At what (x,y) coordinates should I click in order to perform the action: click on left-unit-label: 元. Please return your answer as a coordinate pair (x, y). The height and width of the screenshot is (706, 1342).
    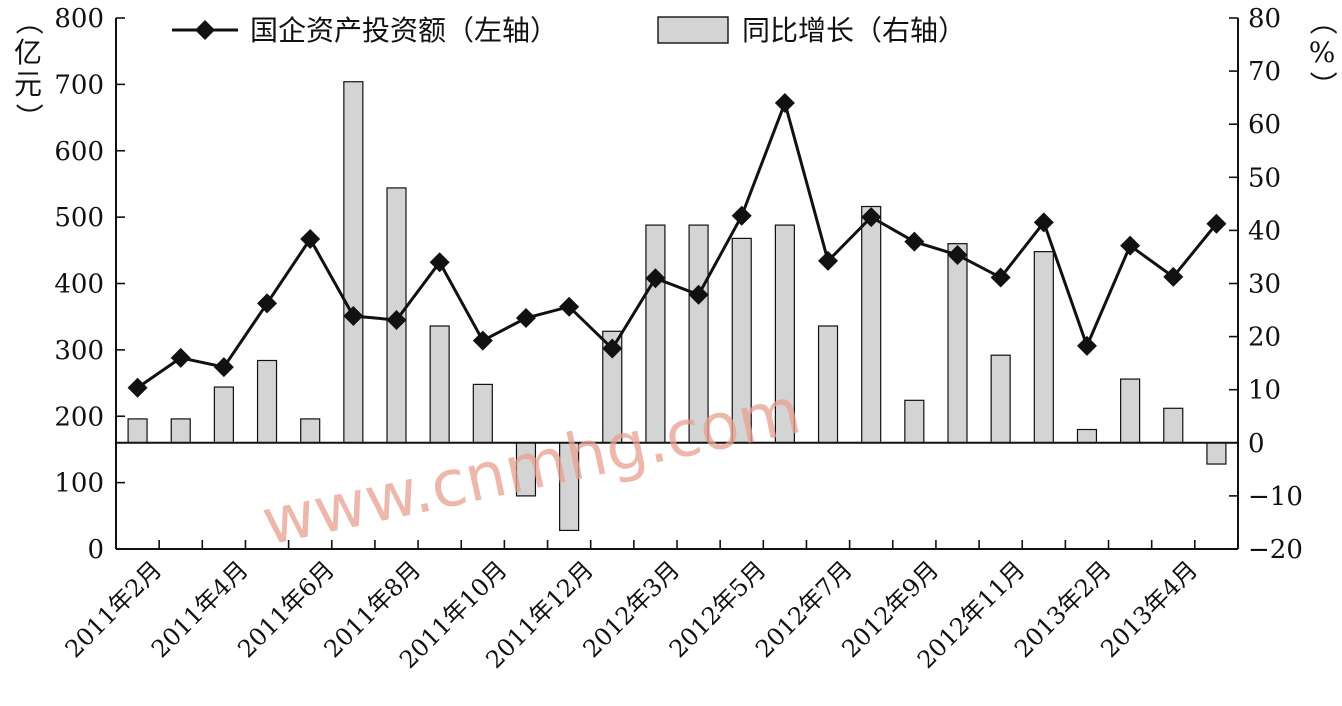
    Looking at the image, I should click on (28, 84).